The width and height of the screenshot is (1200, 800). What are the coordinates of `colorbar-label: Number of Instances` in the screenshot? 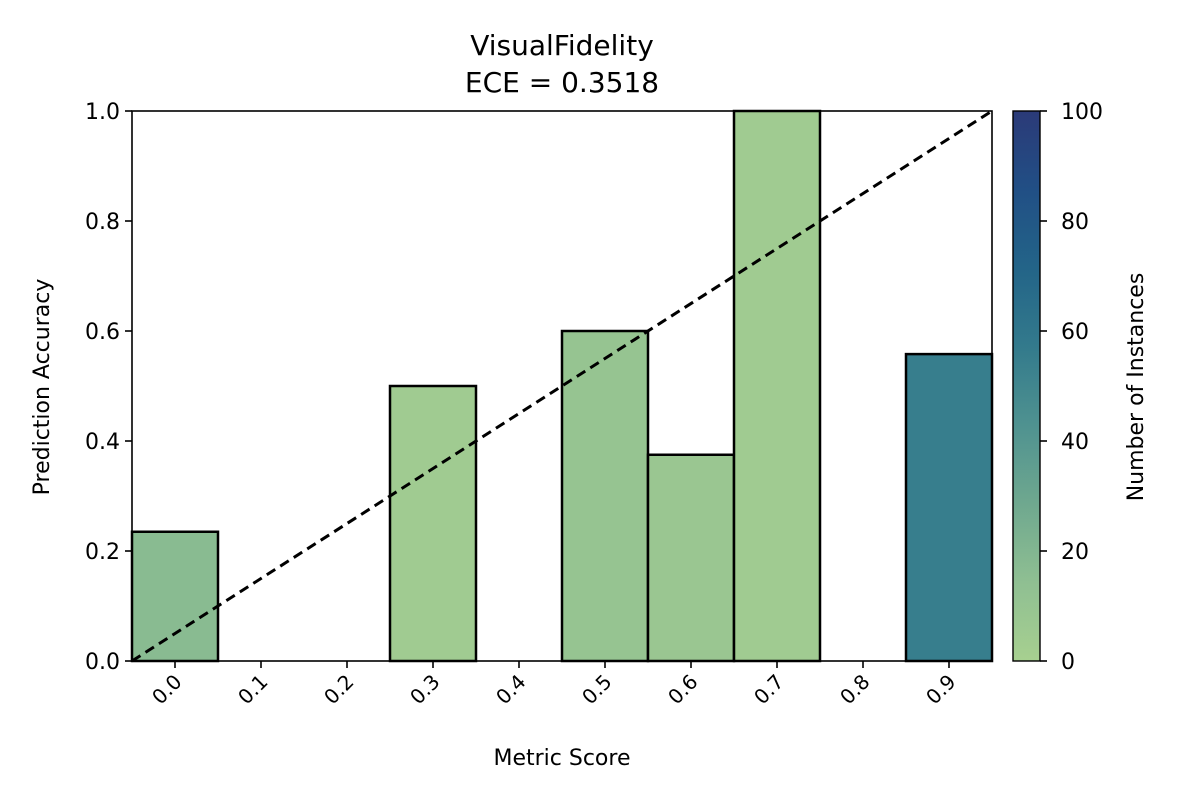 It's located at (1136, 387).